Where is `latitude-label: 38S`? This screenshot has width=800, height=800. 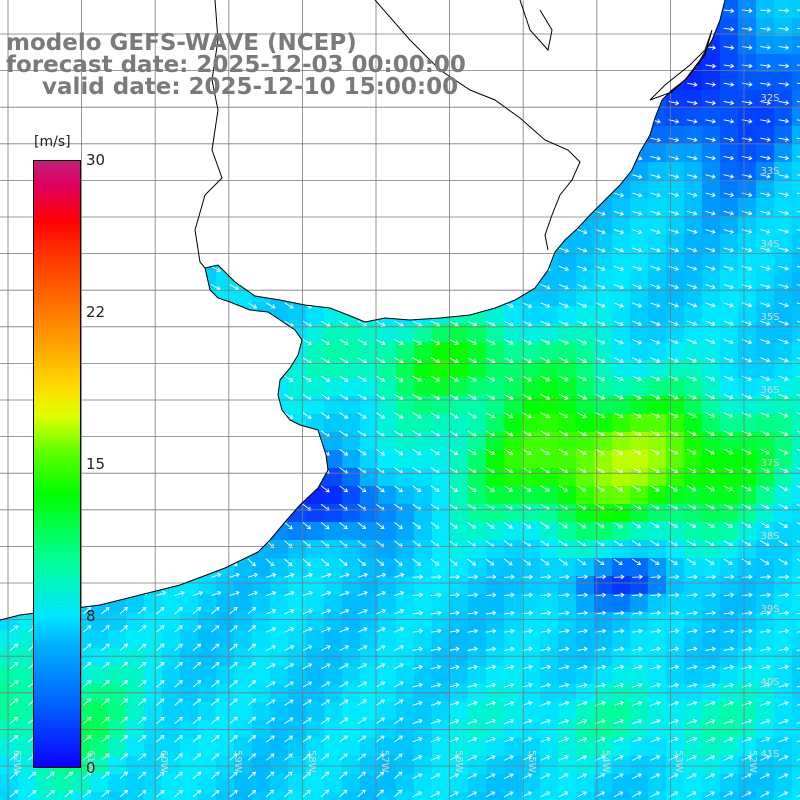 latitude-label: 38S is located at coordinates (769, 536).